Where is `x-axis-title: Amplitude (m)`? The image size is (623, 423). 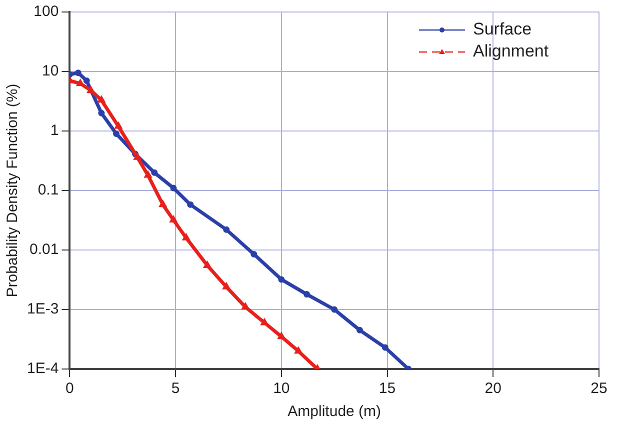 x-axis-title: Amplitude (m) is located at coordinates (335, 411).